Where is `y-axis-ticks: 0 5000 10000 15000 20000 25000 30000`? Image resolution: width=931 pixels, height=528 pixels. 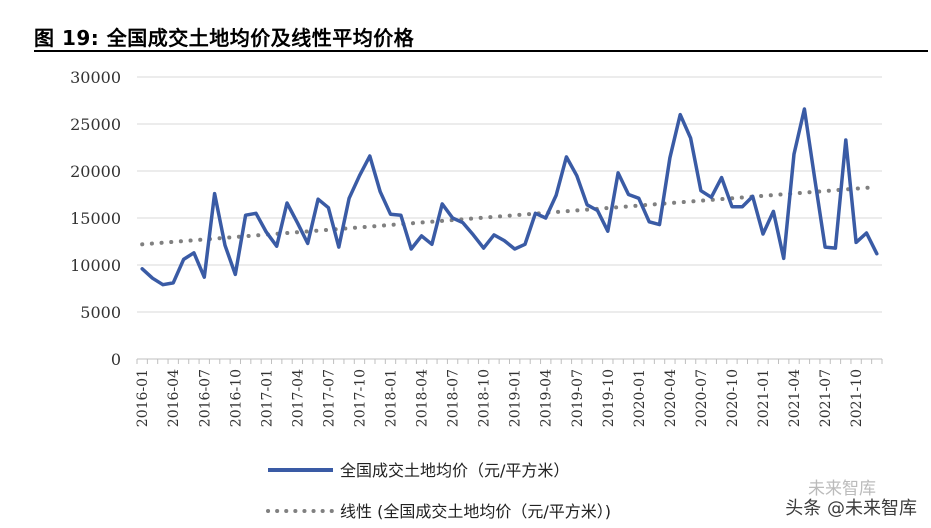
y-axis-ticks: 0 5000 10000 15000 20000 25000 30000 is located at coordinates (95, 218).